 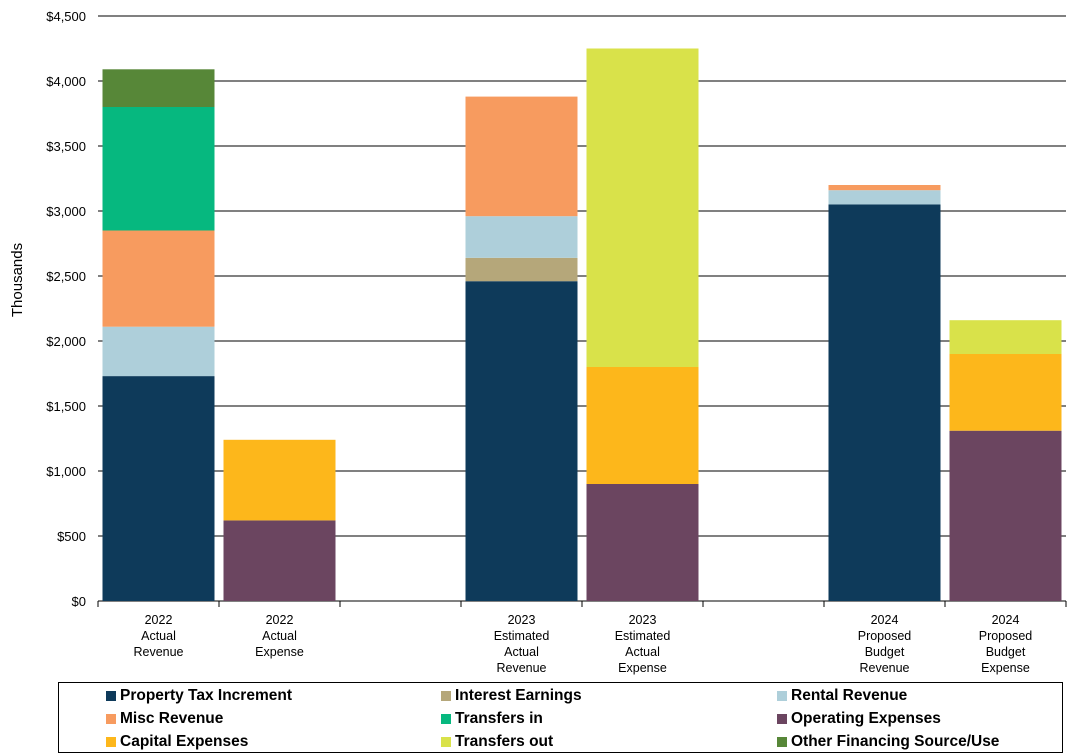 I want to click on y-axis-label: Thousands, so click(x=17, y=280).